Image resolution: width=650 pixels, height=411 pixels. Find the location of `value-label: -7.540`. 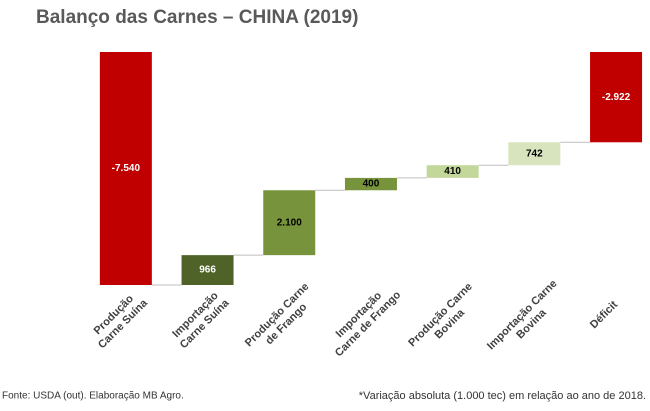

value-label: -7.540 is located at coordinates (126, 168).